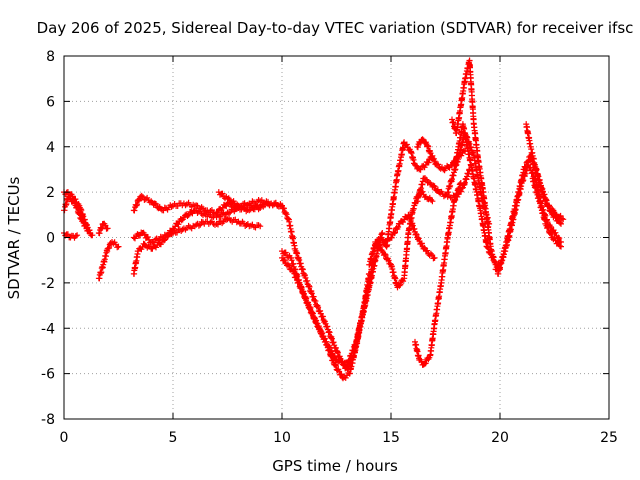 The width and height of the screenshot is (640, 480). What do you see at coordinates (50, 148) in the screenshot?
I see `y-tick-label: 4` at bounding box center [50, 148].